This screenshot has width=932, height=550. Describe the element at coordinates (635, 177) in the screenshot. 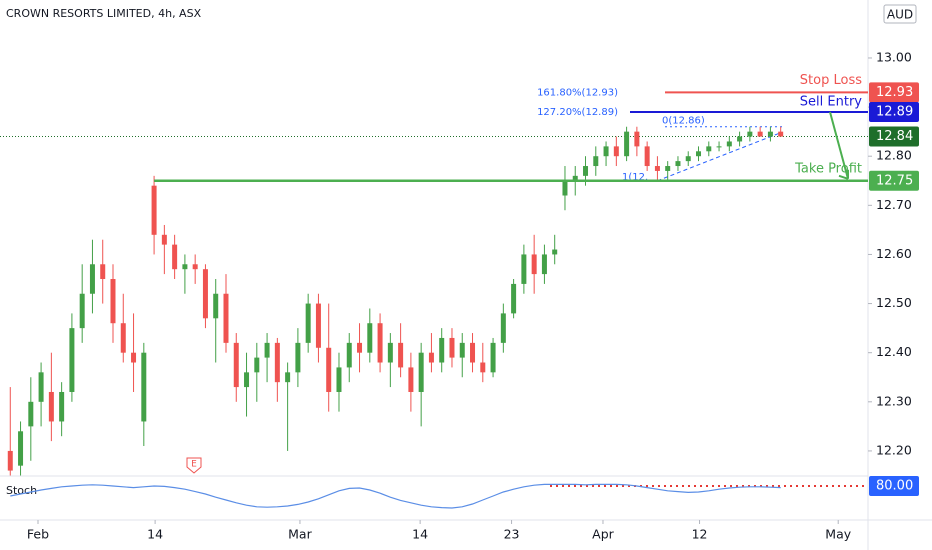

I see `fib-label: 1(12.` at that location.